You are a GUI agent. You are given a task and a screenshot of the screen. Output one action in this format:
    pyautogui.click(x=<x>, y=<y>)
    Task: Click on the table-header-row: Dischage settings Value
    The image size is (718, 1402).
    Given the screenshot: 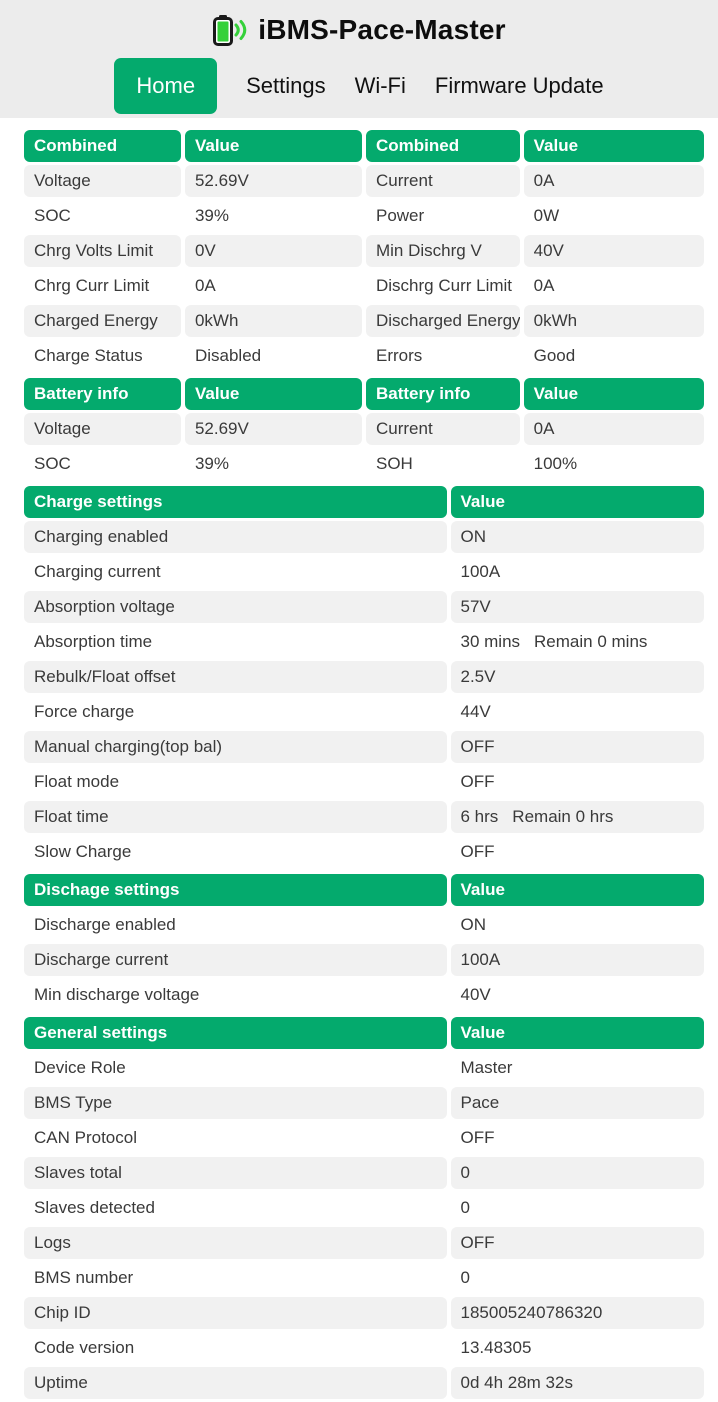 What is the action you would take?
    pyautogui.click(x=364, y=890)
    